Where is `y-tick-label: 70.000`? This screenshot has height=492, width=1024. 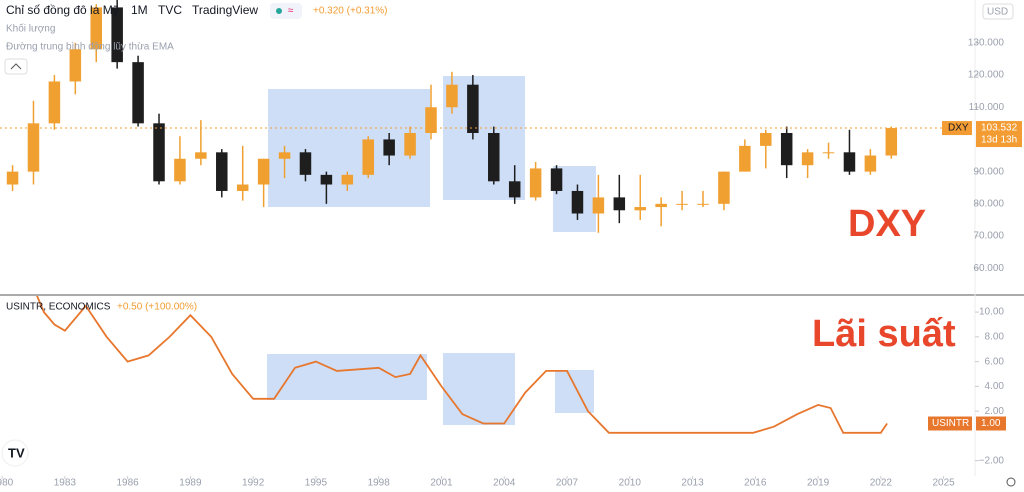
y-tick-label: 70.000 is located at coordinates (988, 236).